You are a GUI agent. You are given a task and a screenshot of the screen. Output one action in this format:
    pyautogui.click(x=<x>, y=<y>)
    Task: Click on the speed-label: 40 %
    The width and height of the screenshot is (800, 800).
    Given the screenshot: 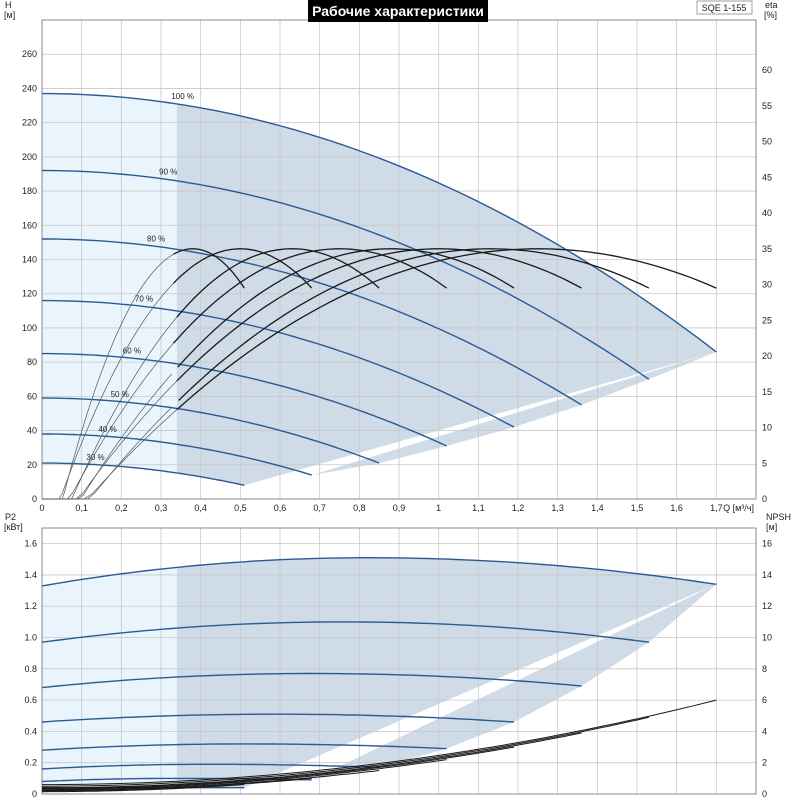 What is the action you would take?
    pyautogui.click(x=107, y=429)
    